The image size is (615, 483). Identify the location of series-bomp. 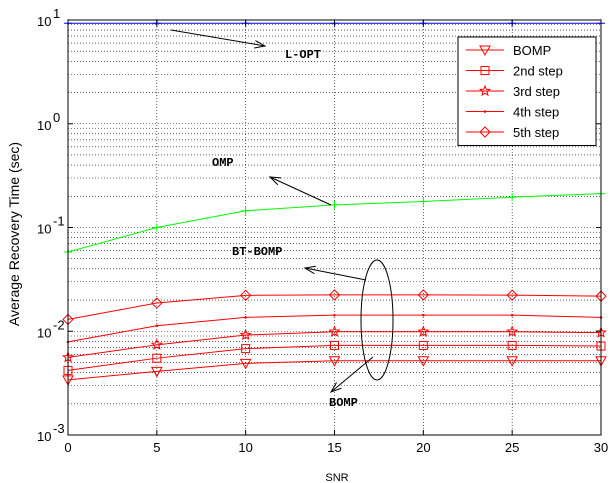
(334, 371).